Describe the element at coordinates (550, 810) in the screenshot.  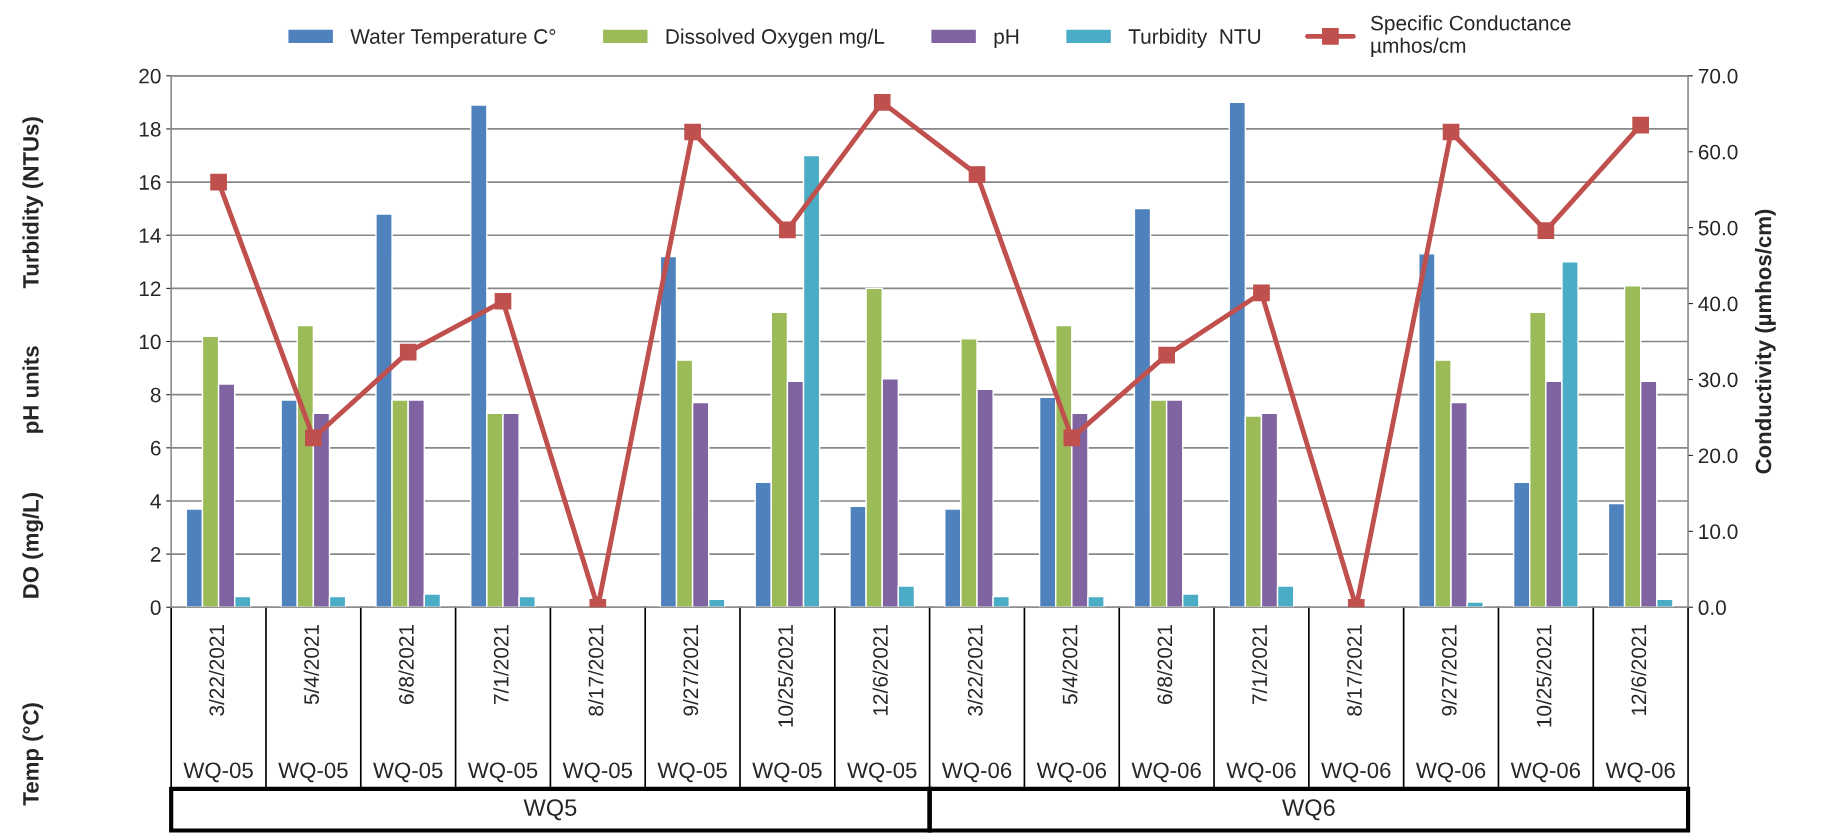
I see `text: WQ5` at that location.